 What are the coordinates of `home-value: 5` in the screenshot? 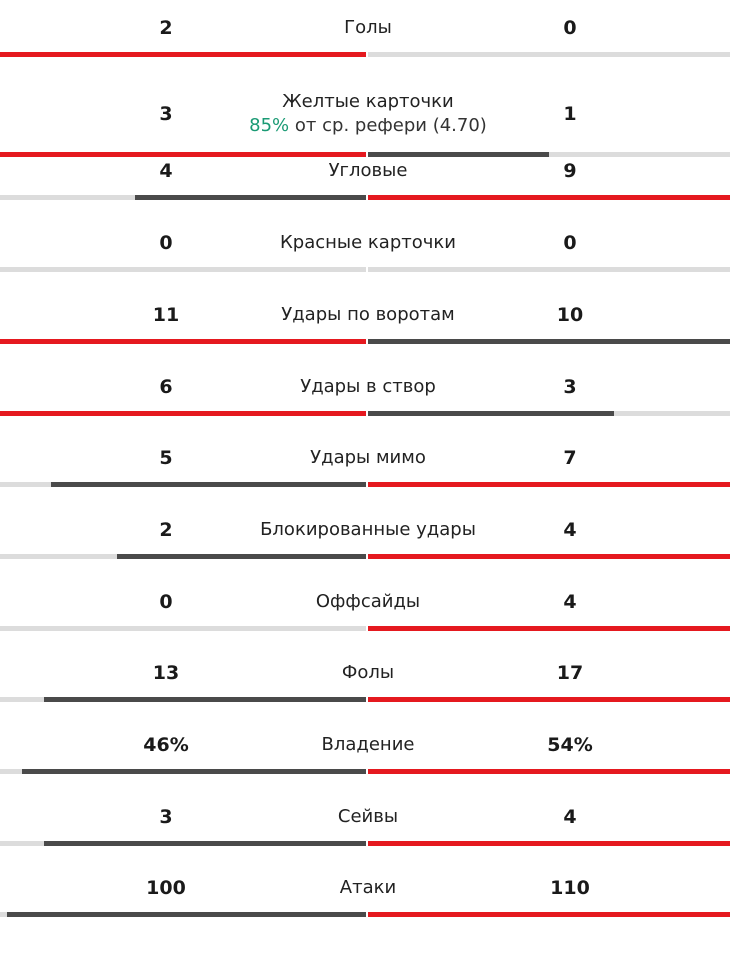 It's located at (166, 458).